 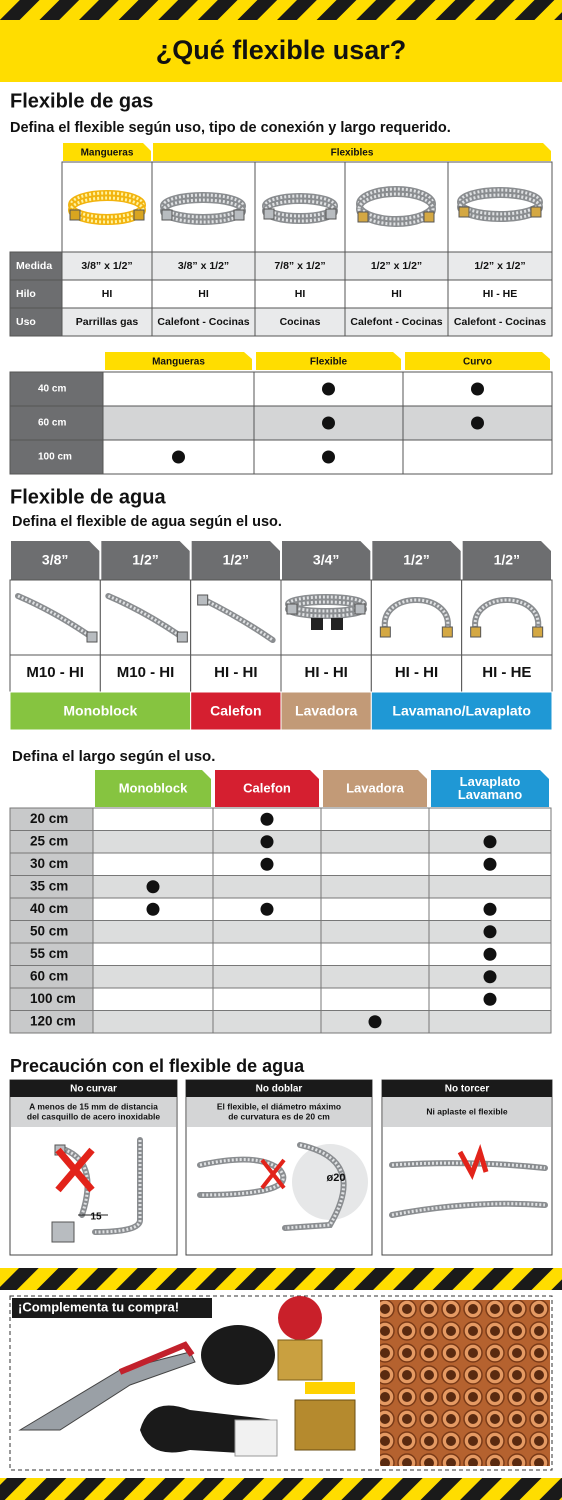 What do you see at coordinates (336, 1178) in the screenshot?
I see `dimension-label: ø20` at bounding box center [336, 1178].